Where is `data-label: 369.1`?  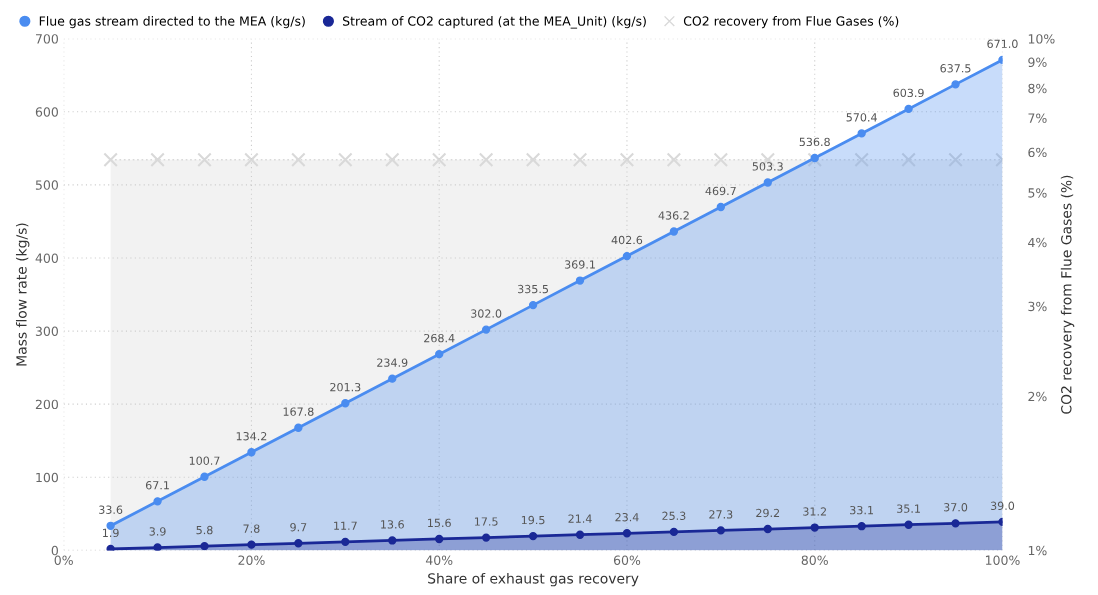
data-label: 369.1 is located at coordinates (579, 264).